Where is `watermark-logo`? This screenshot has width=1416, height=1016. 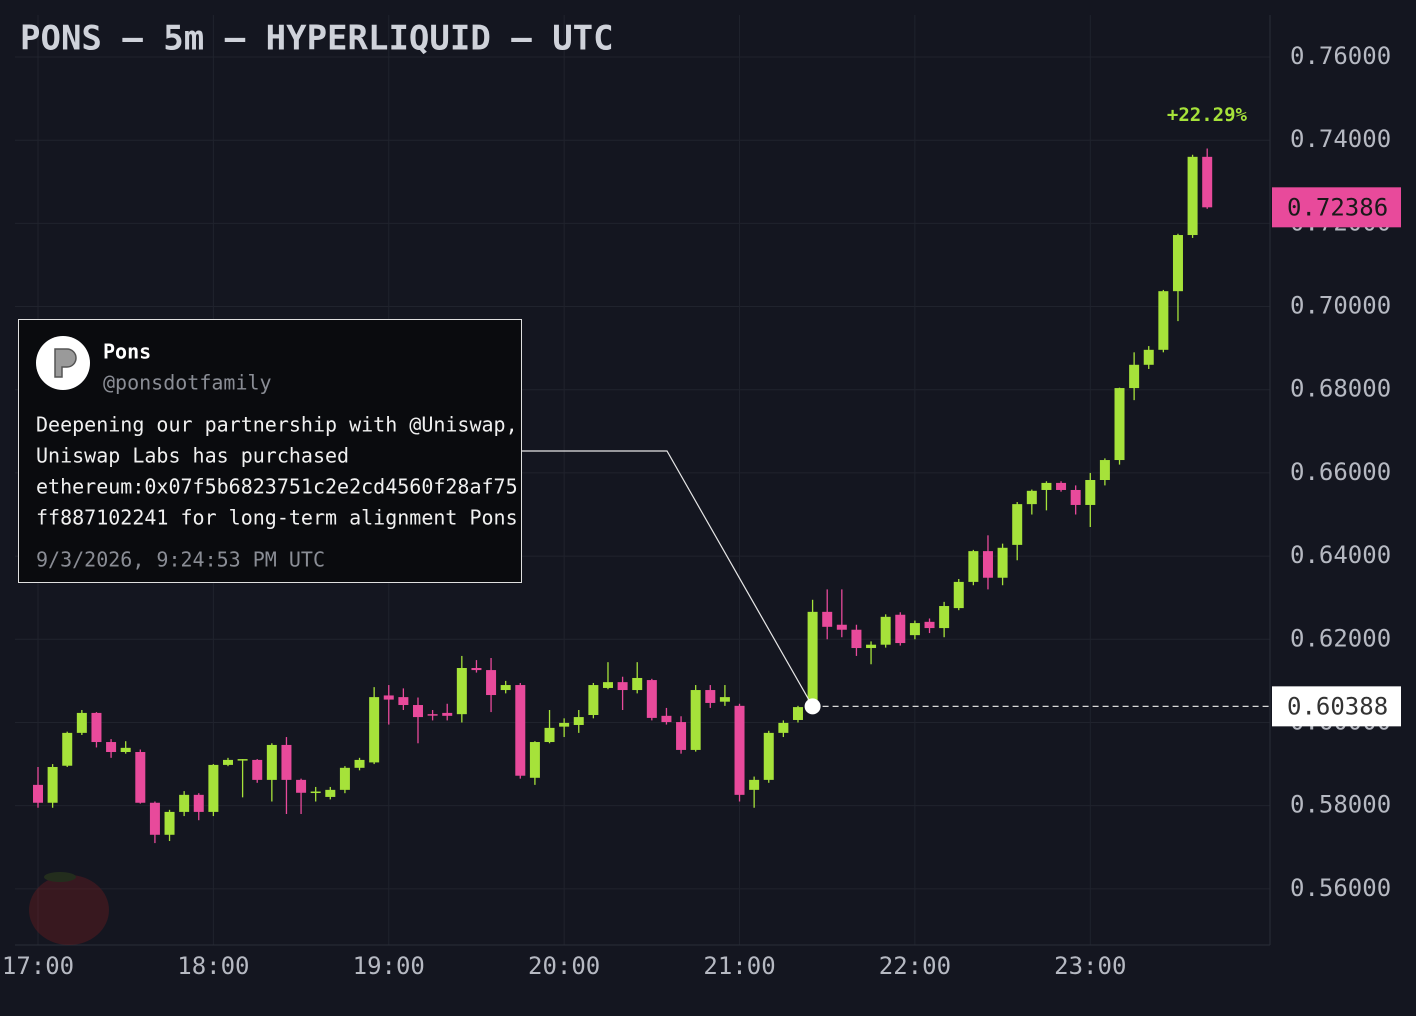 watermark-logo is located at coordinates (69, 908).